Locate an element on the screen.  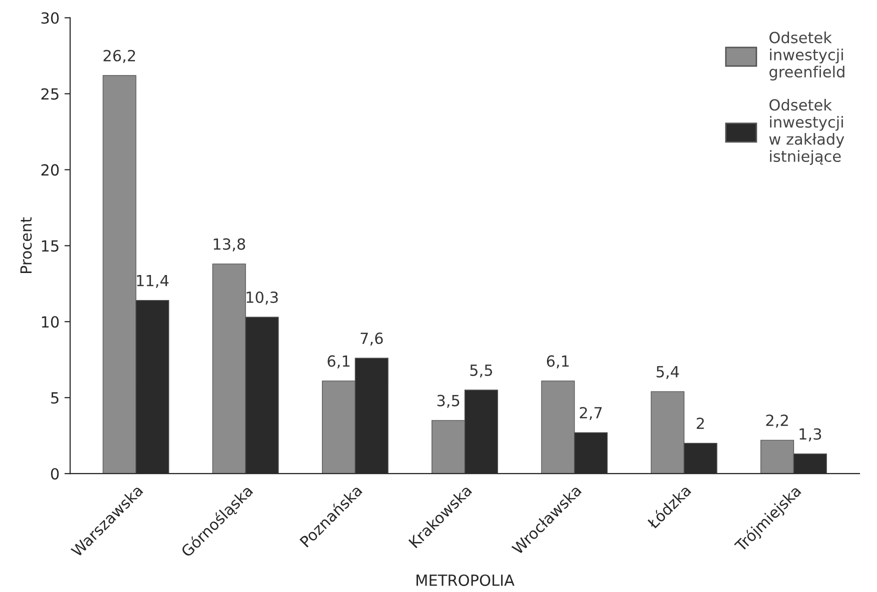
data-label: 1,3 is located at coordinates (811, 435).